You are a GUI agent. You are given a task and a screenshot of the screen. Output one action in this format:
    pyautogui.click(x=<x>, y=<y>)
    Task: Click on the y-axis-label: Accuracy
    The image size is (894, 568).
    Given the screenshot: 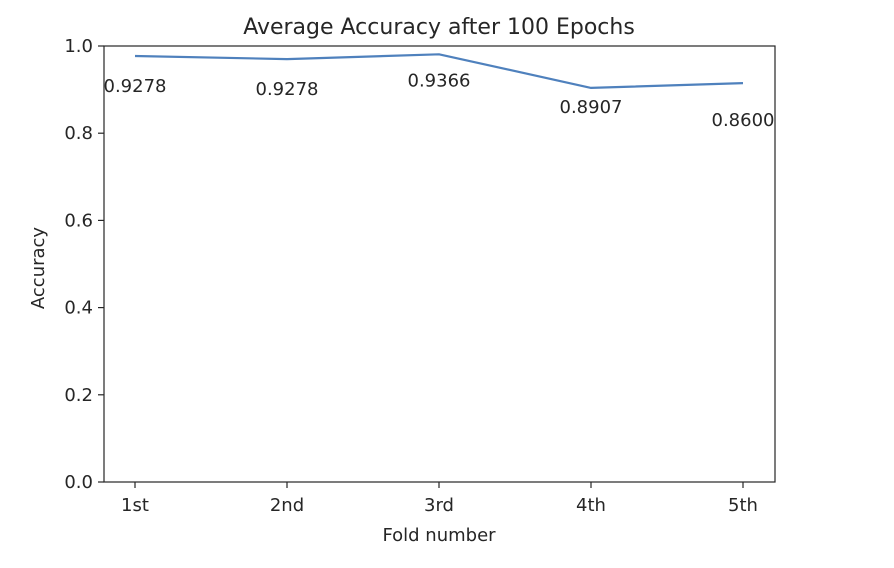 What is the action you would take?
    pyautogui.click(x=38, y=268)
    